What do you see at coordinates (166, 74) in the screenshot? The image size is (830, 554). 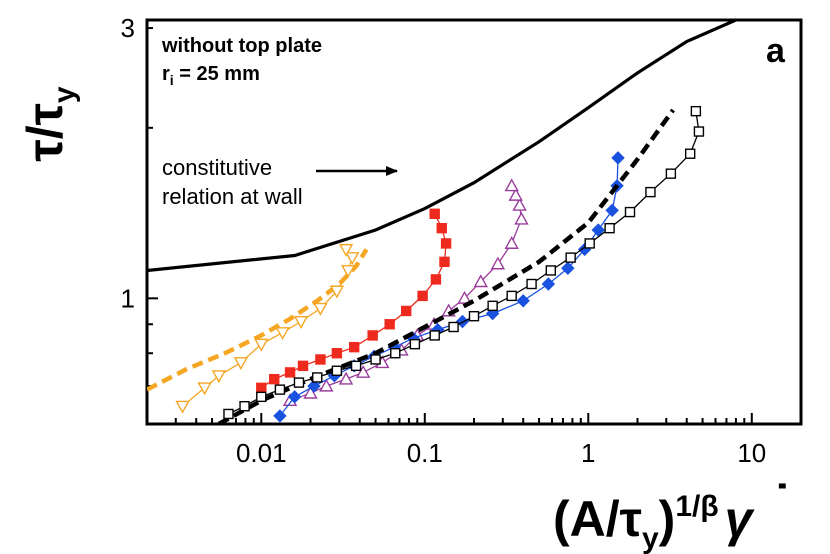 I see `annotation-r: r` at bounding box center [166, 74].